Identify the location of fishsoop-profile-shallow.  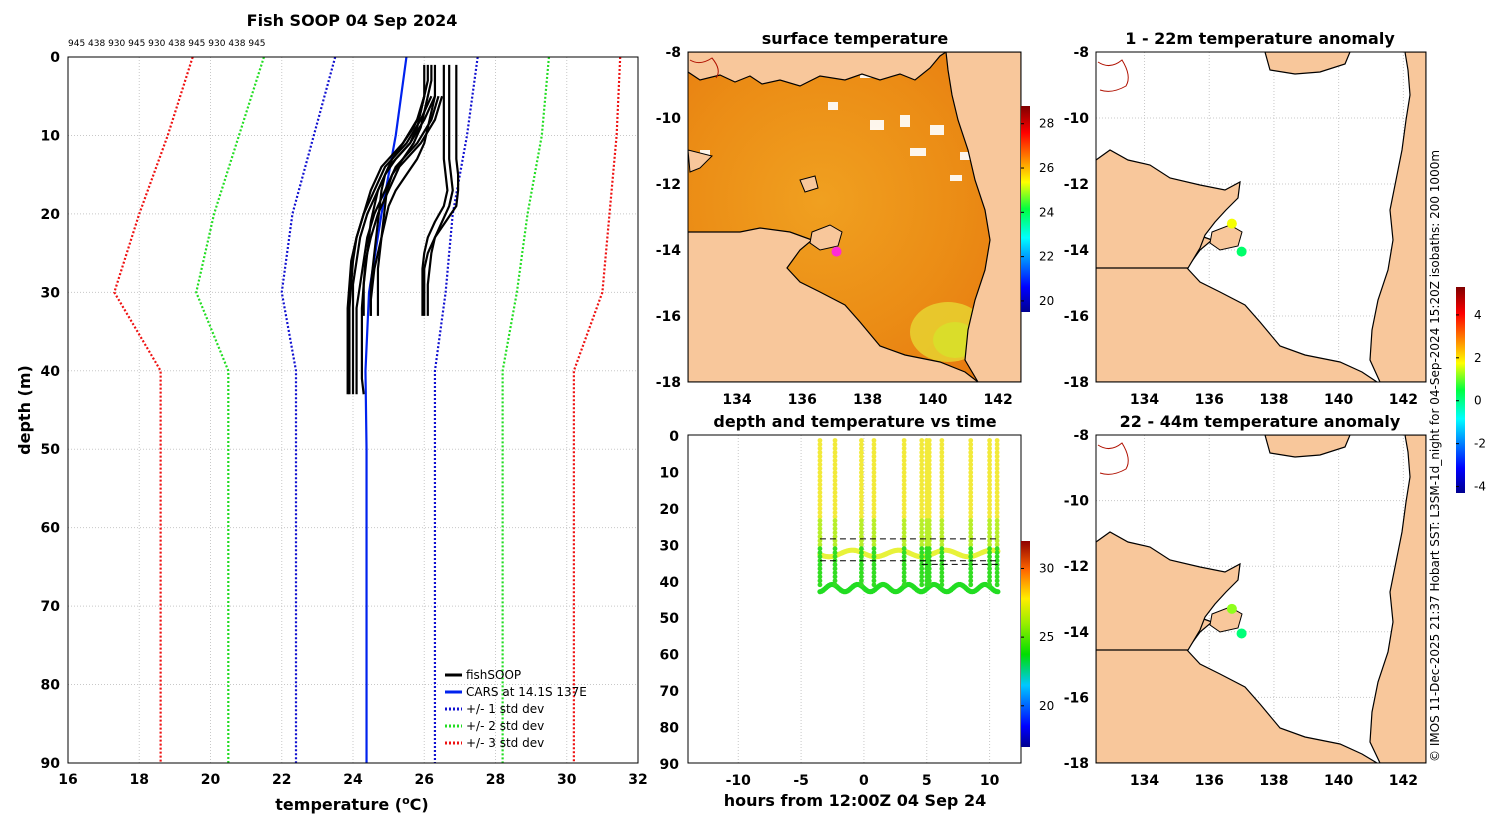
(404, 190).